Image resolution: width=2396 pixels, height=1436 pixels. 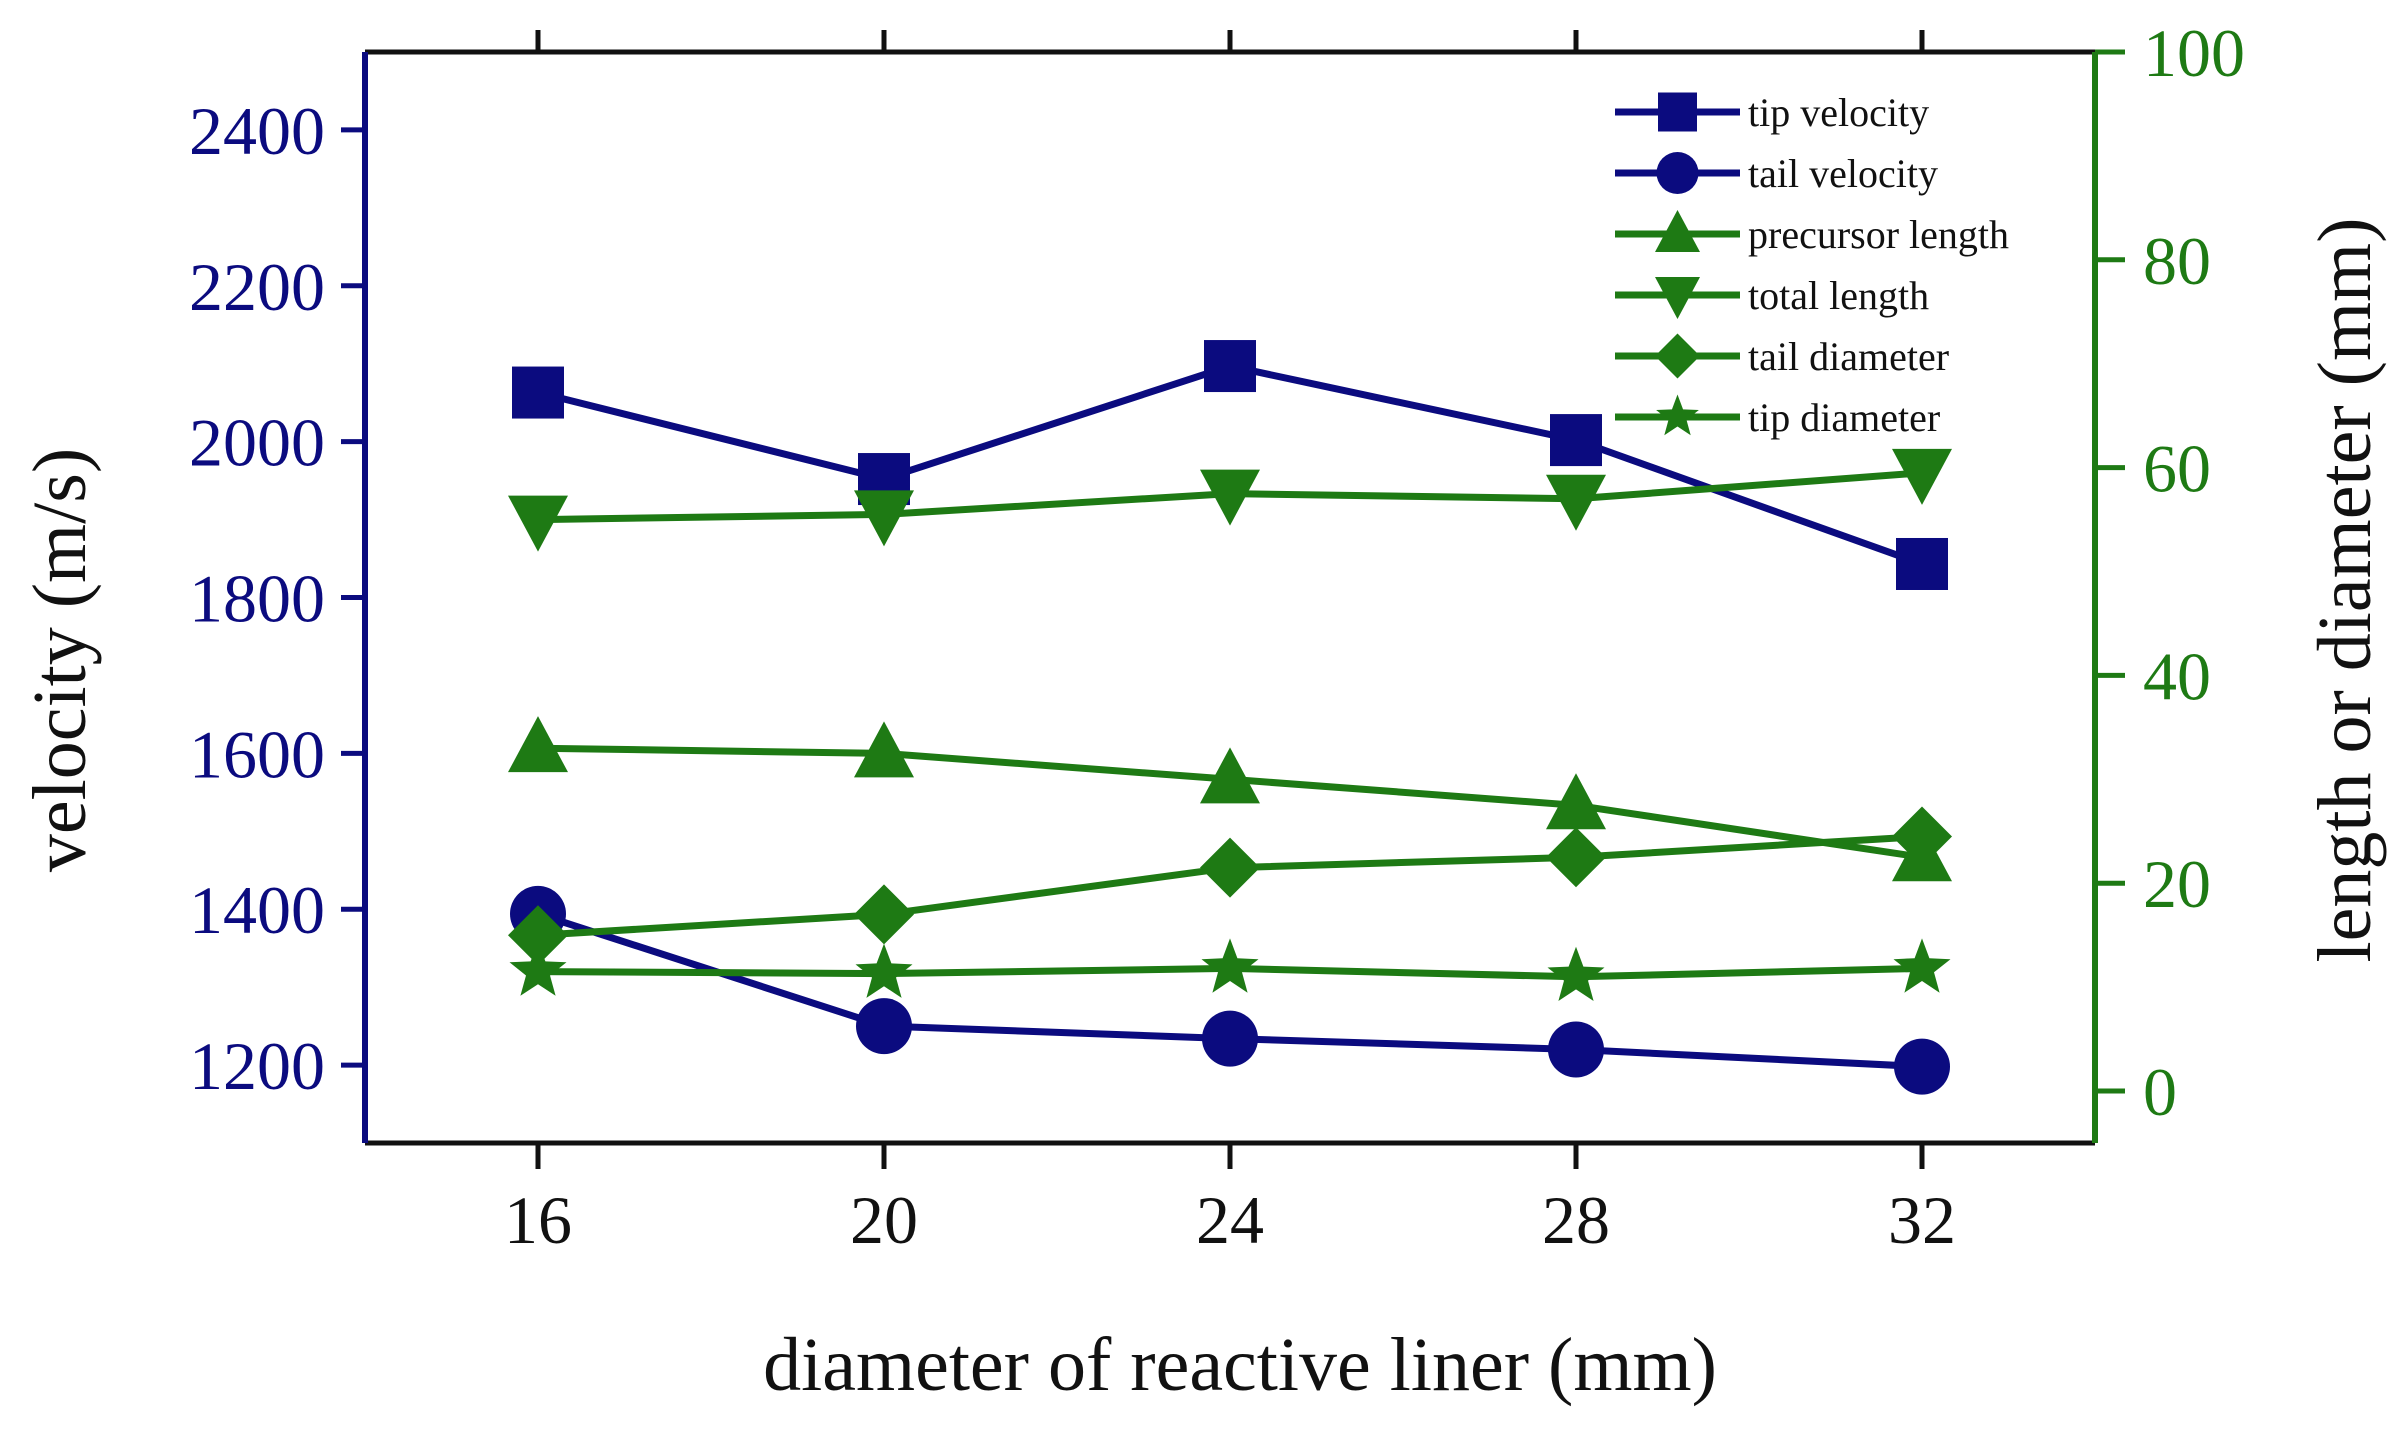 I want to click on legend-item-tail-diameter: tail diameter, so click(x=1782, y=356).